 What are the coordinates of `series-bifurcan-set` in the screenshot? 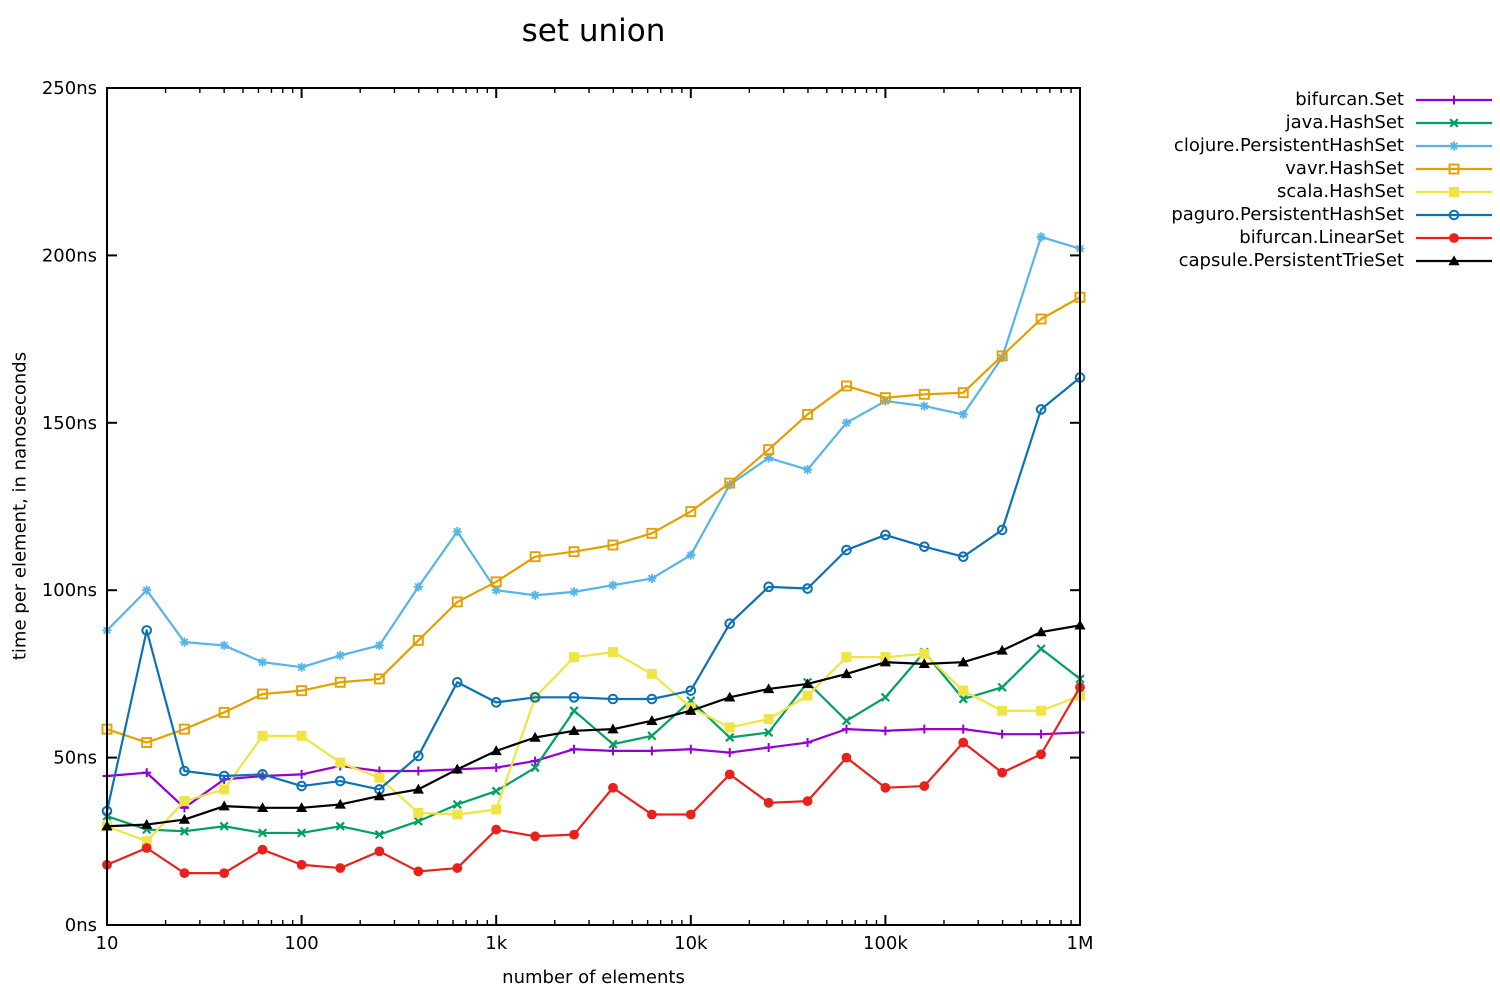 It's located at (593, 768).